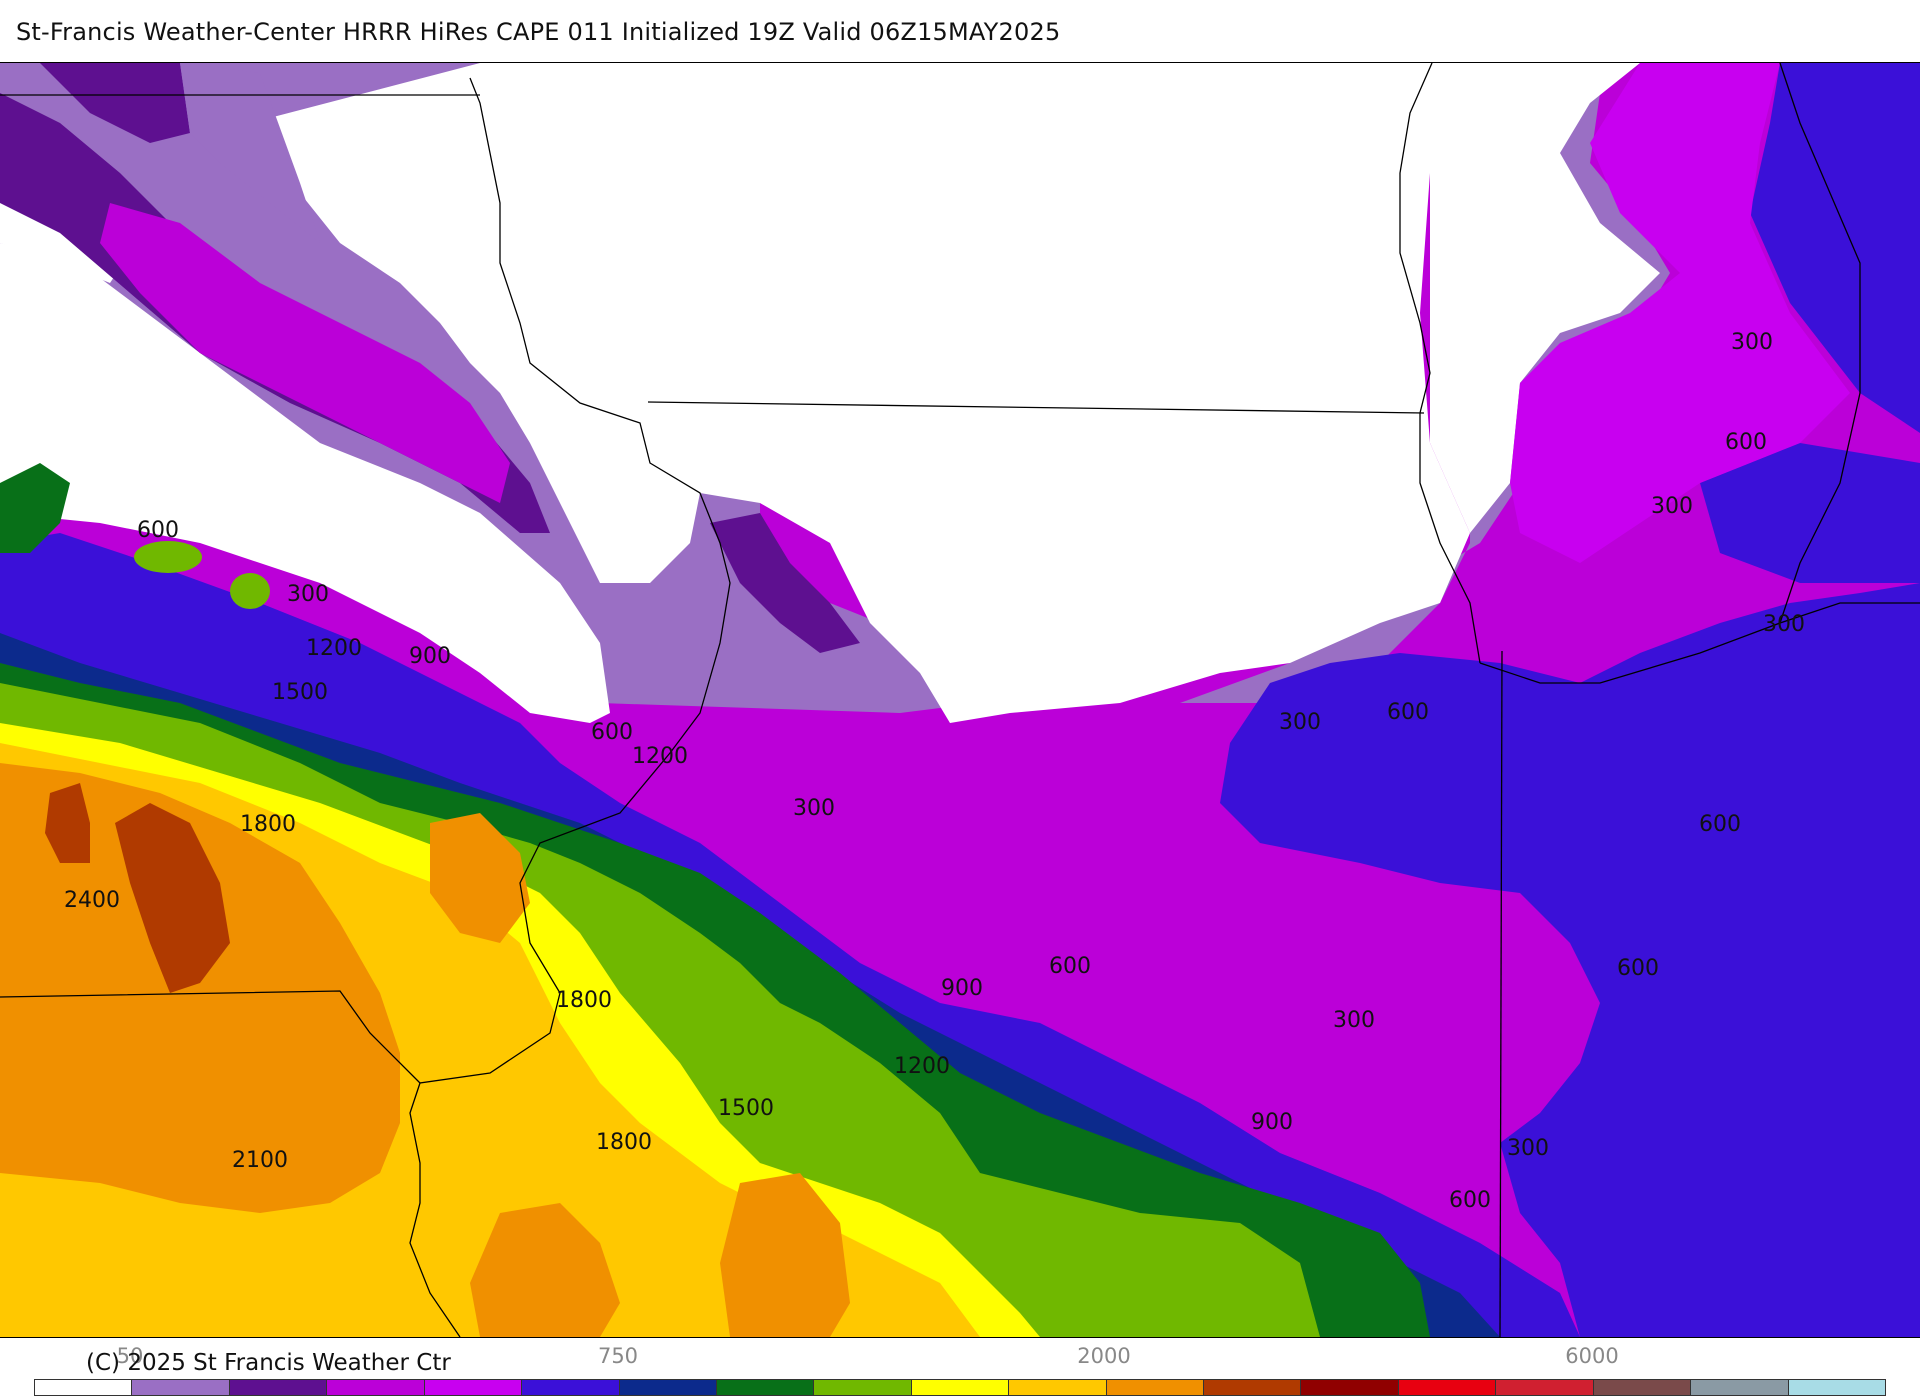 The width and height of the screenshot is (1920, 1400). I want to click on cape-band-green-blob, so click(168, 557).